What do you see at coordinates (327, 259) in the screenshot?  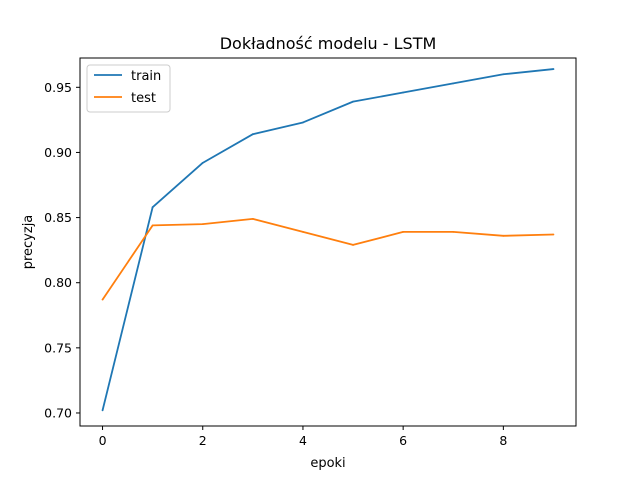 I see `series-line-test` at bounding box center [327, 259].